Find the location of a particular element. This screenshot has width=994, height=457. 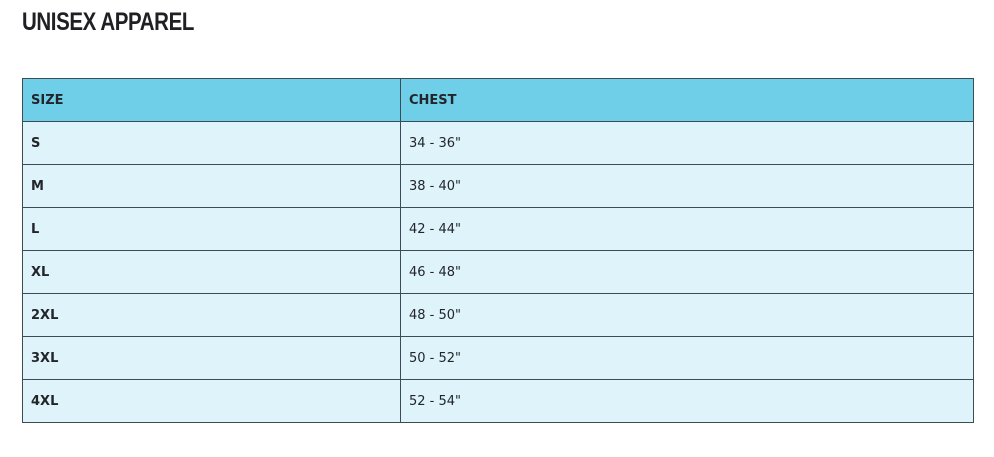

chest-cell: 38 - 40" is located at coordinates (687, 186).